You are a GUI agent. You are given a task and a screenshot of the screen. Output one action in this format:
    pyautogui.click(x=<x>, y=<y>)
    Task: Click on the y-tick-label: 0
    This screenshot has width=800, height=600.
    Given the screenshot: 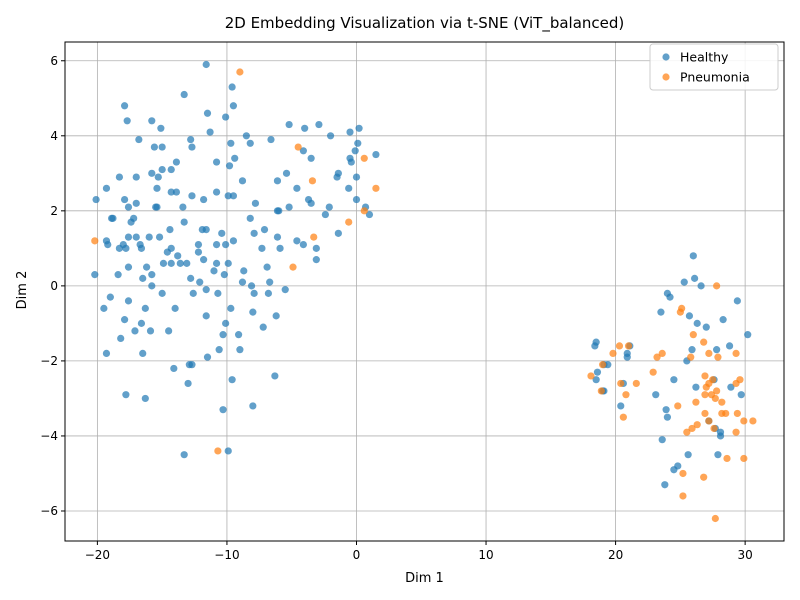 What is the action you would take?
    pyautogui.click(x=54, y=286)
    